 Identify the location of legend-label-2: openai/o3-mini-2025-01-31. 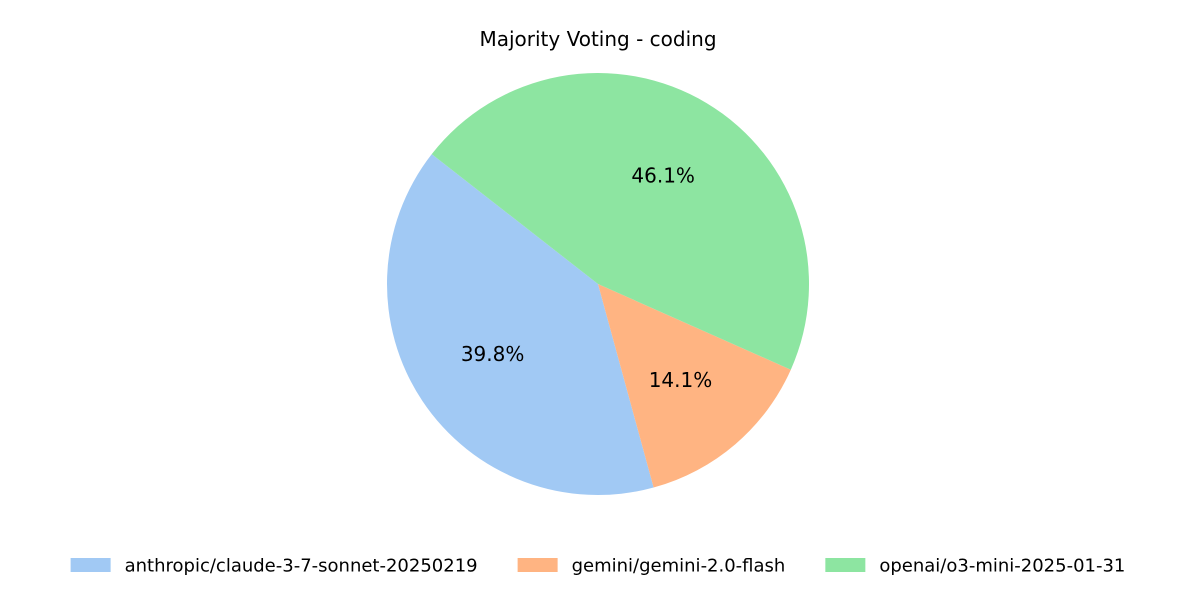
(1002, 566).